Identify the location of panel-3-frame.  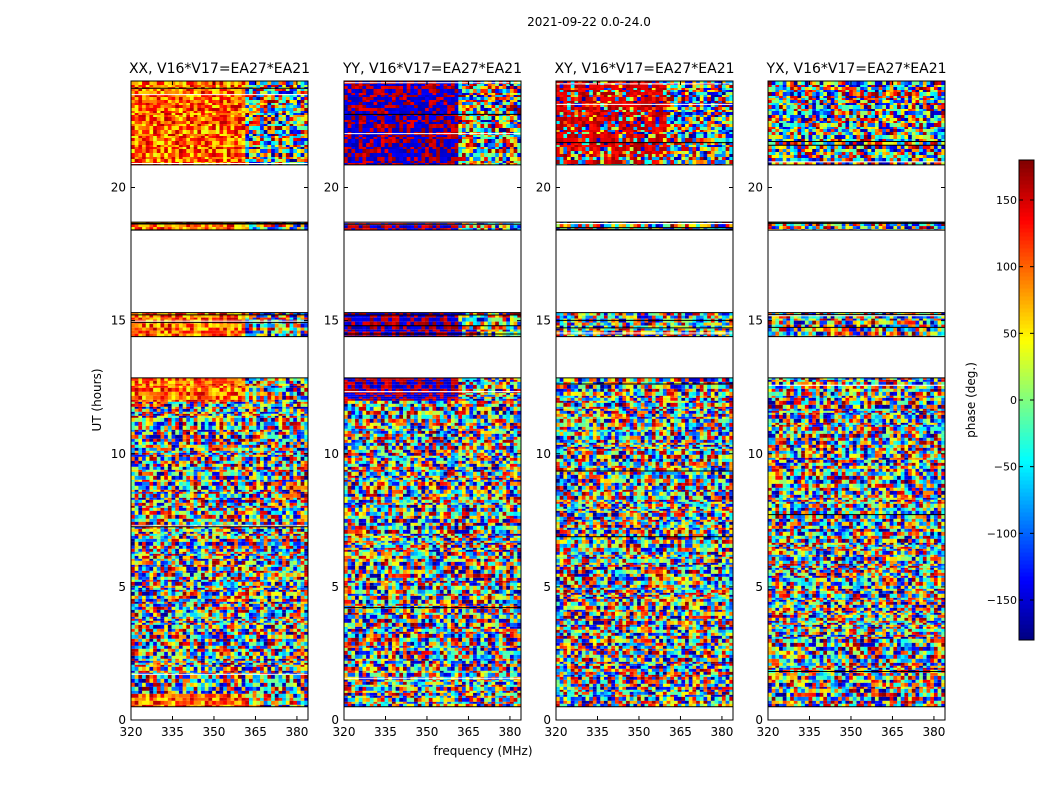
(644, 400).